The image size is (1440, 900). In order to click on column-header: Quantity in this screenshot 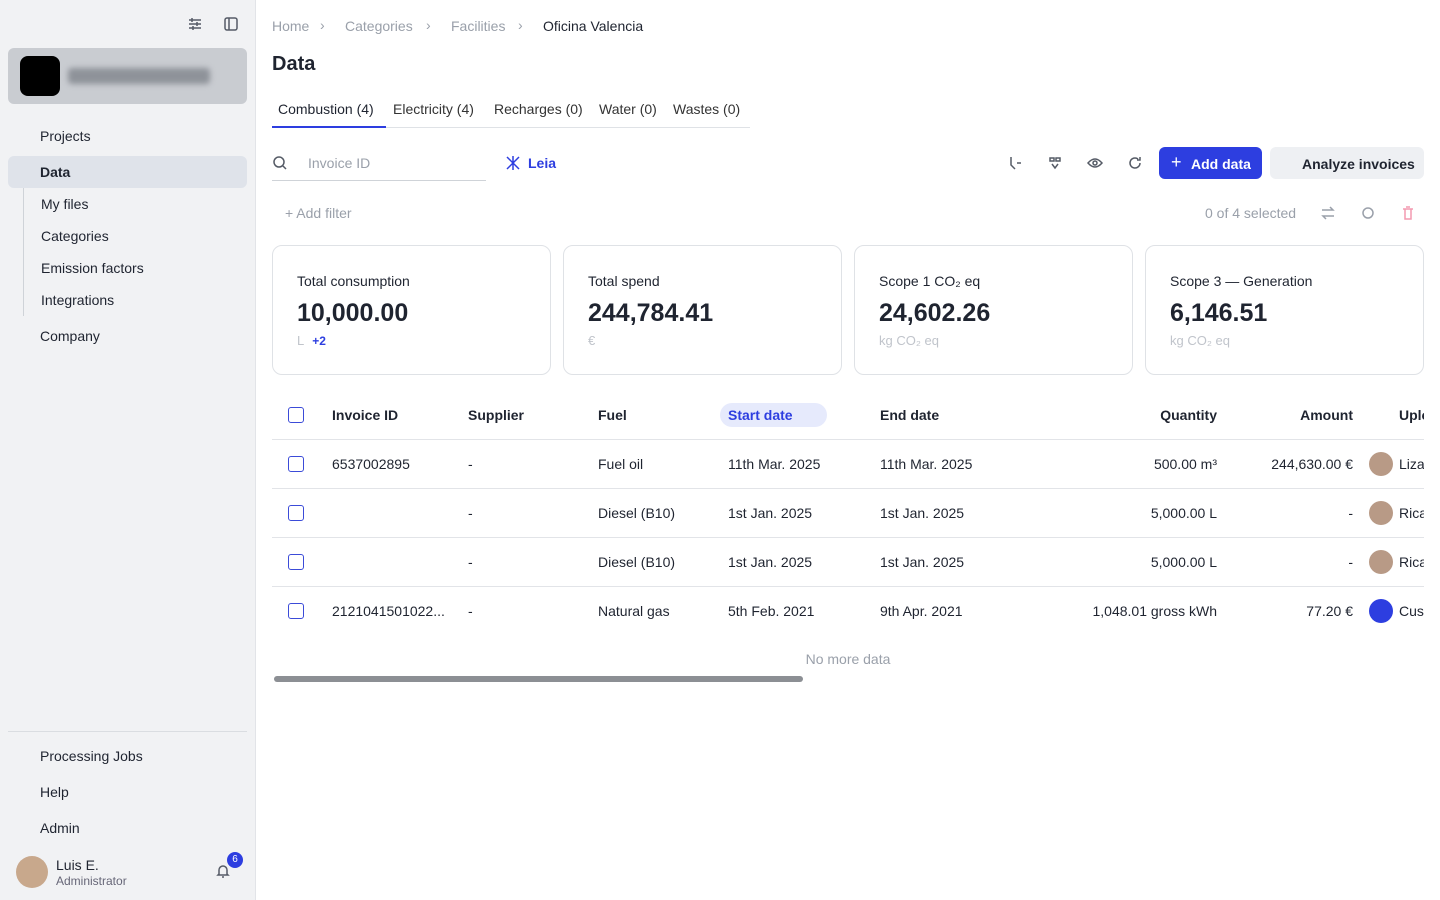, I will do `click(1188, 415)`.